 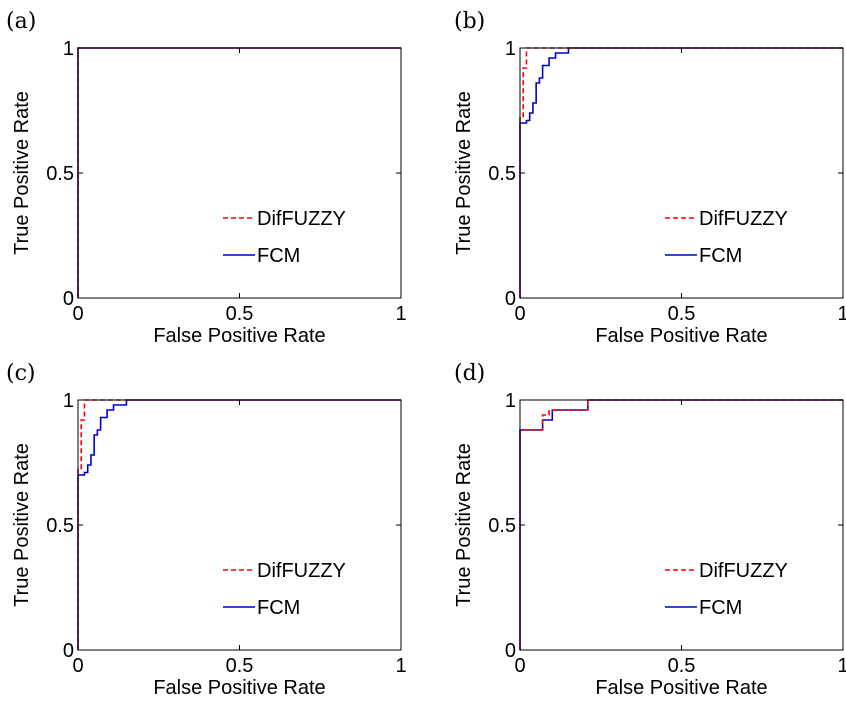 I want to click on panel-letter: (b), so click(x=469, y=21).